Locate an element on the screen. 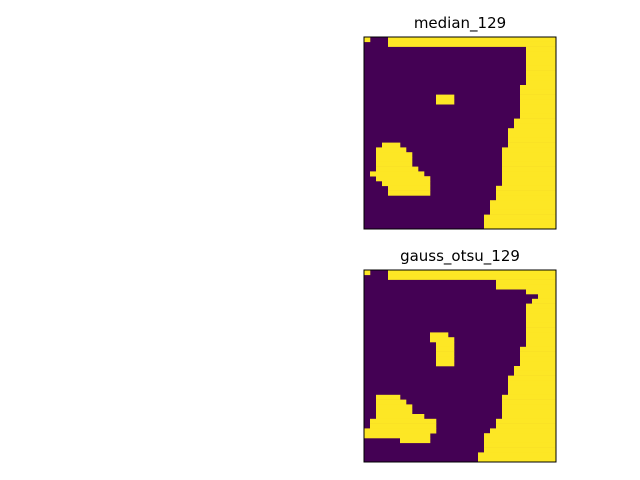 The width and height of the screenshot is (640, 480). subplot-gauss-otsu: gauss_otsu_129 is located at coordinates (460, 355).